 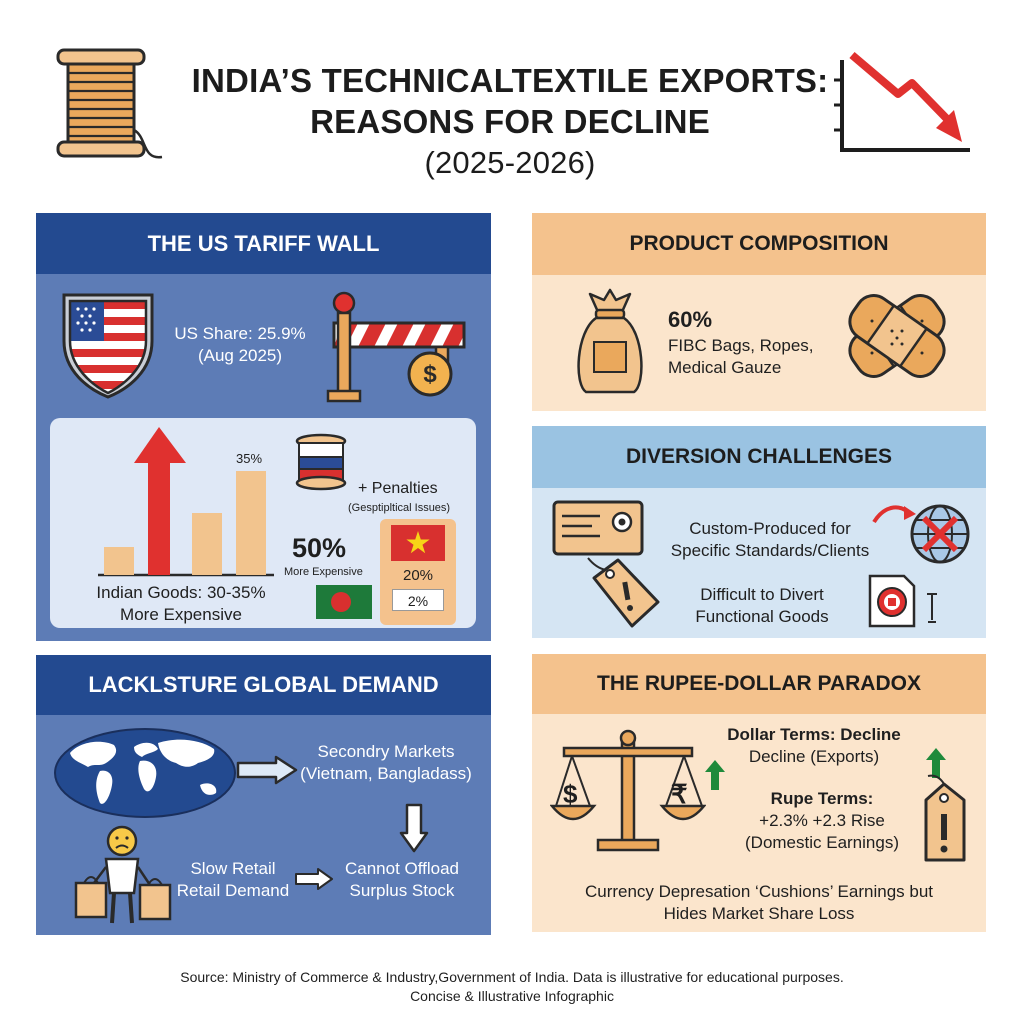 I want to click on spool-icon, so click(x=109, y=104).